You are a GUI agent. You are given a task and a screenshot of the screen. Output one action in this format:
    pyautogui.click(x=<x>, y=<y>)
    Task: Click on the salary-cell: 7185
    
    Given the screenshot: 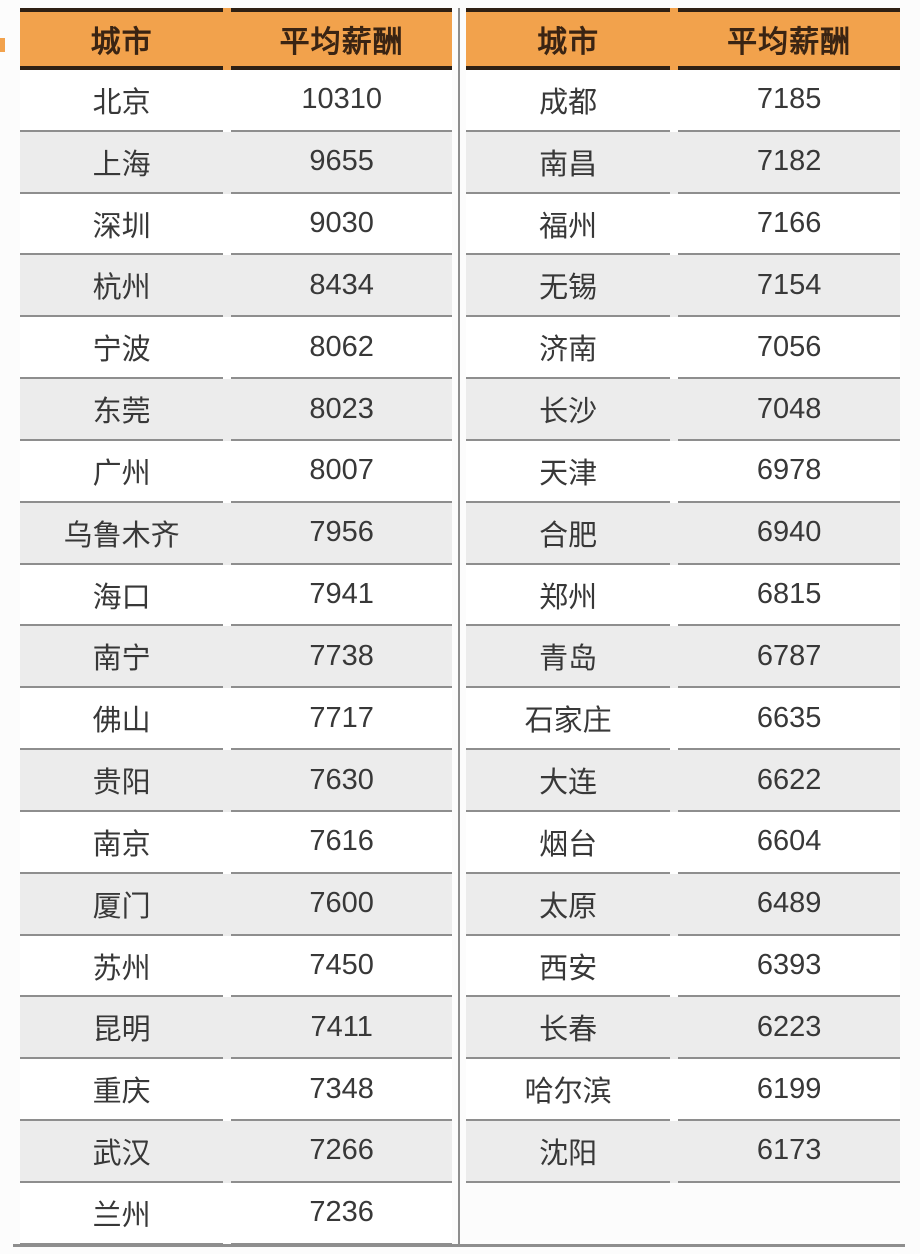 What is the action you would take?
    pyautogui.click(x=789, y=101)
    